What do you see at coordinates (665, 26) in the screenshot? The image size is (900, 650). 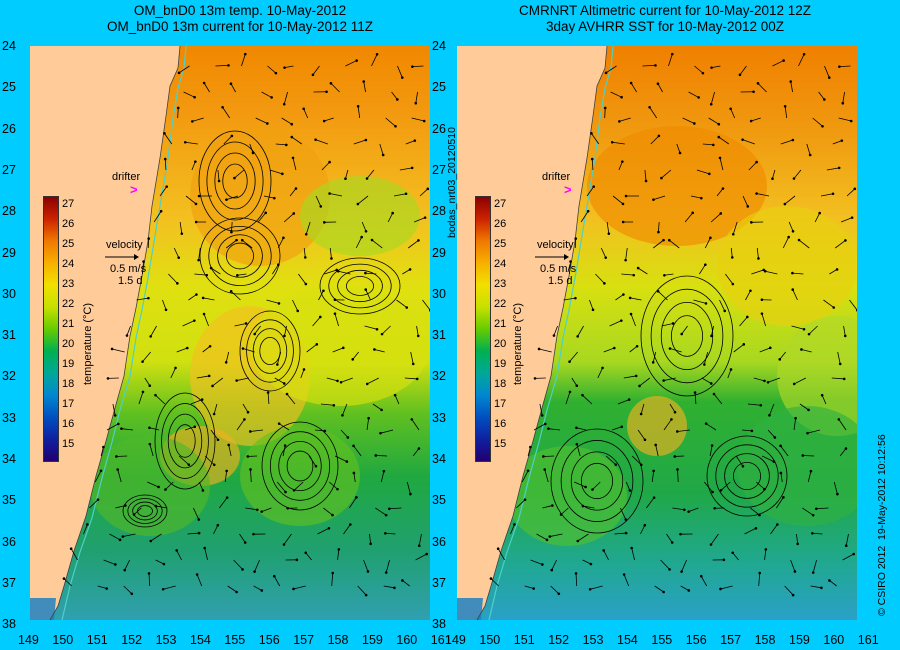 I see `right-title-line2: 3day AVHRR SST for 10-May-2012 00Z` at bounding box center [665, 26].